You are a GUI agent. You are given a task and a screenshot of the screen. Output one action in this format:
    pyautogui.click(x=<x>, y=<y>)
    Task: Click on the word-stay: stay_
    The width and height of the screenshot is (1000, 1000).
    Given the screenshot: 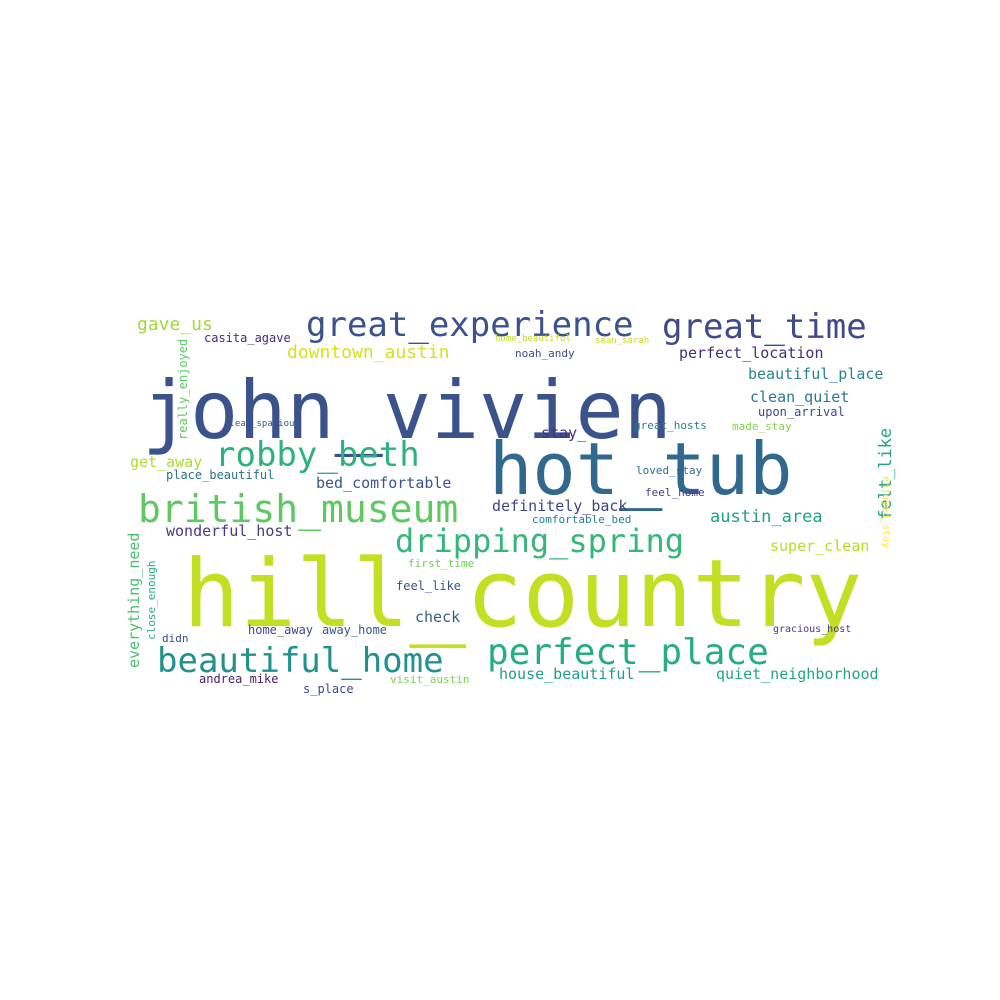 What is the action you would take?
    pyautogui.click(x=564, y=433)
    